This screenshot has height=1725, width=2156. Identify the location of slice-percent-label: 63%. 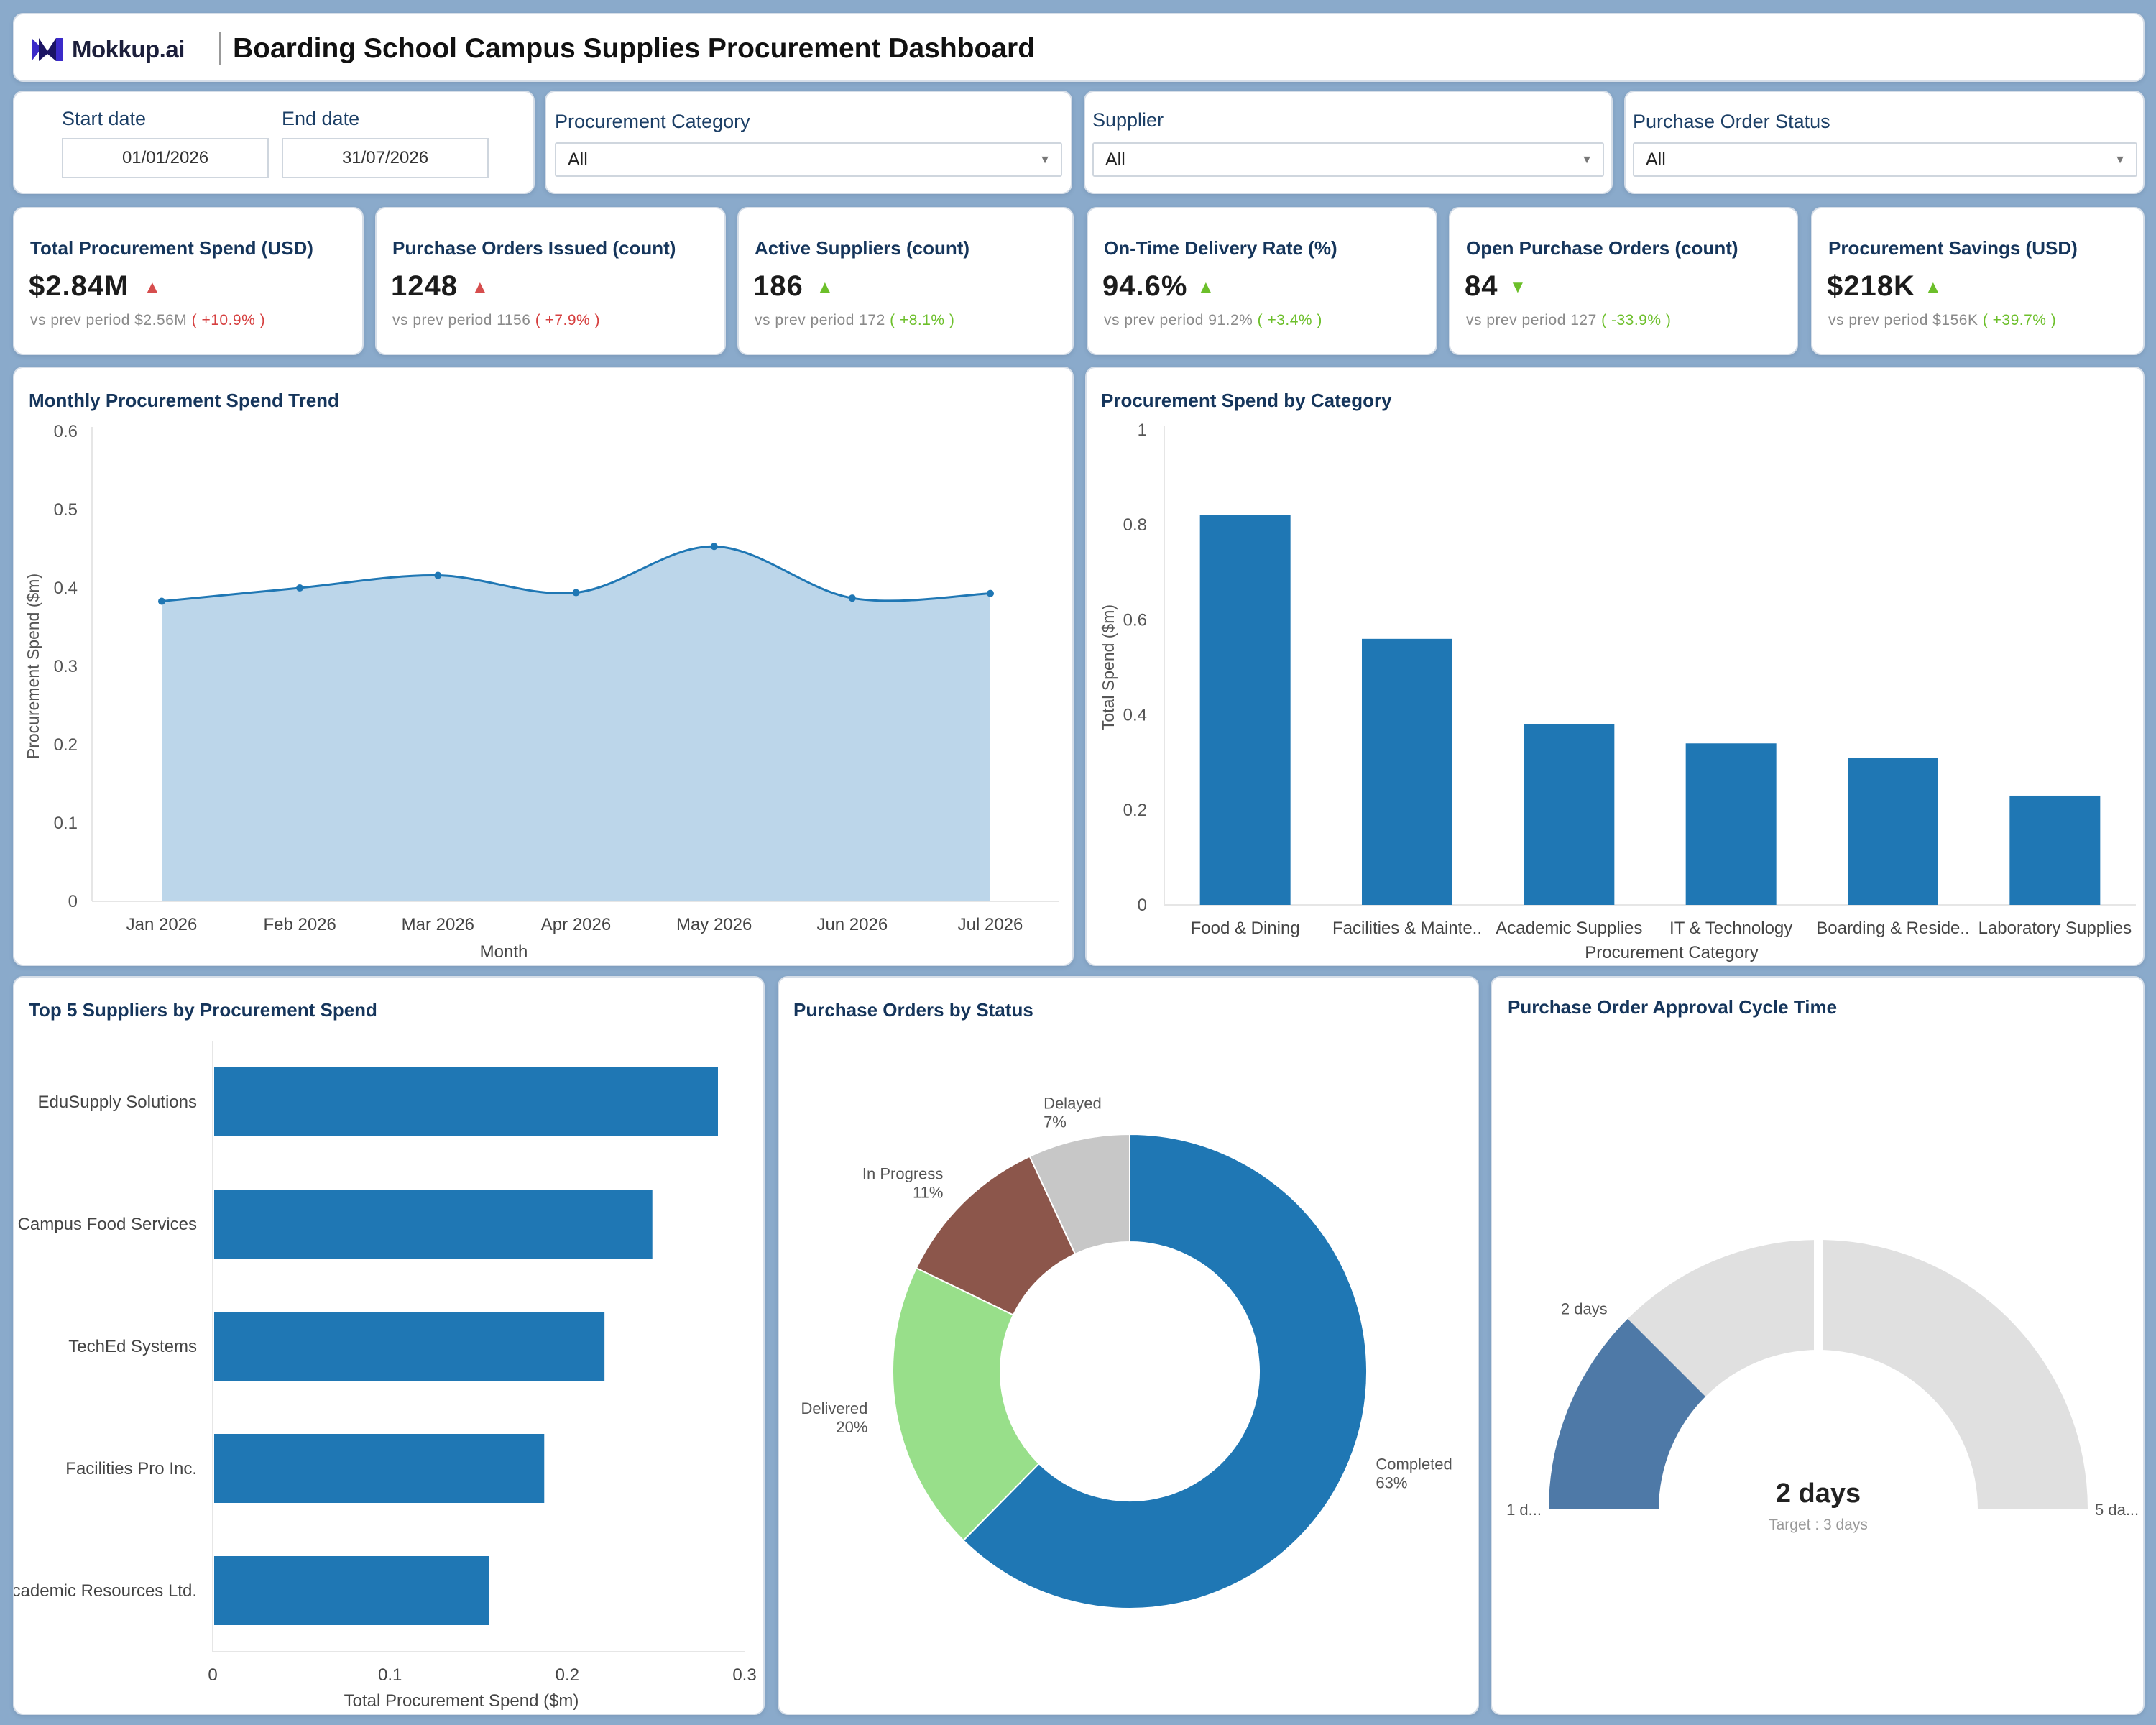
(1392, 1482).